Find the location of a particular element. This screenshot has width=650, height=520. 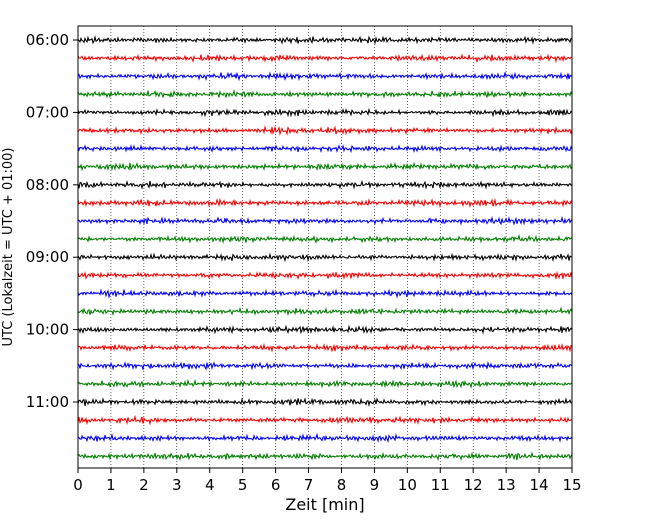

x-tick-label: 7 is located at coordinates (309, 485).